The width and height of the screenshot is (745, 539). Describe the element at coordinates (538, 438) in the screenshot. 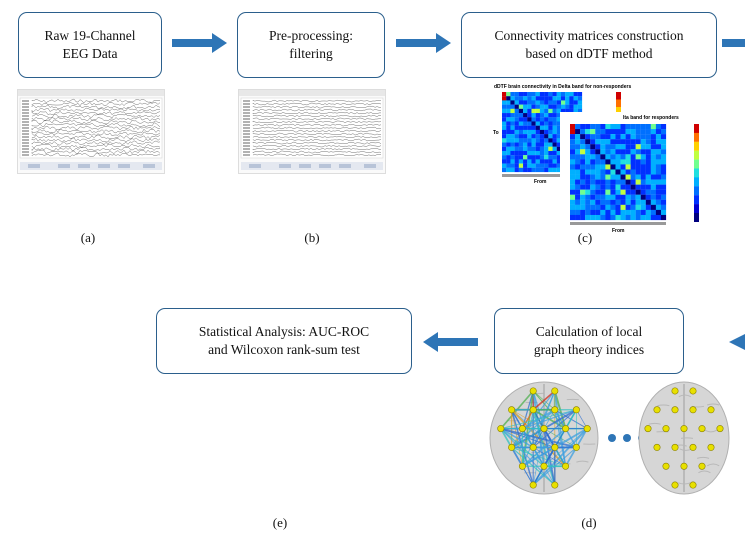

I see `connection-edge` at that location.